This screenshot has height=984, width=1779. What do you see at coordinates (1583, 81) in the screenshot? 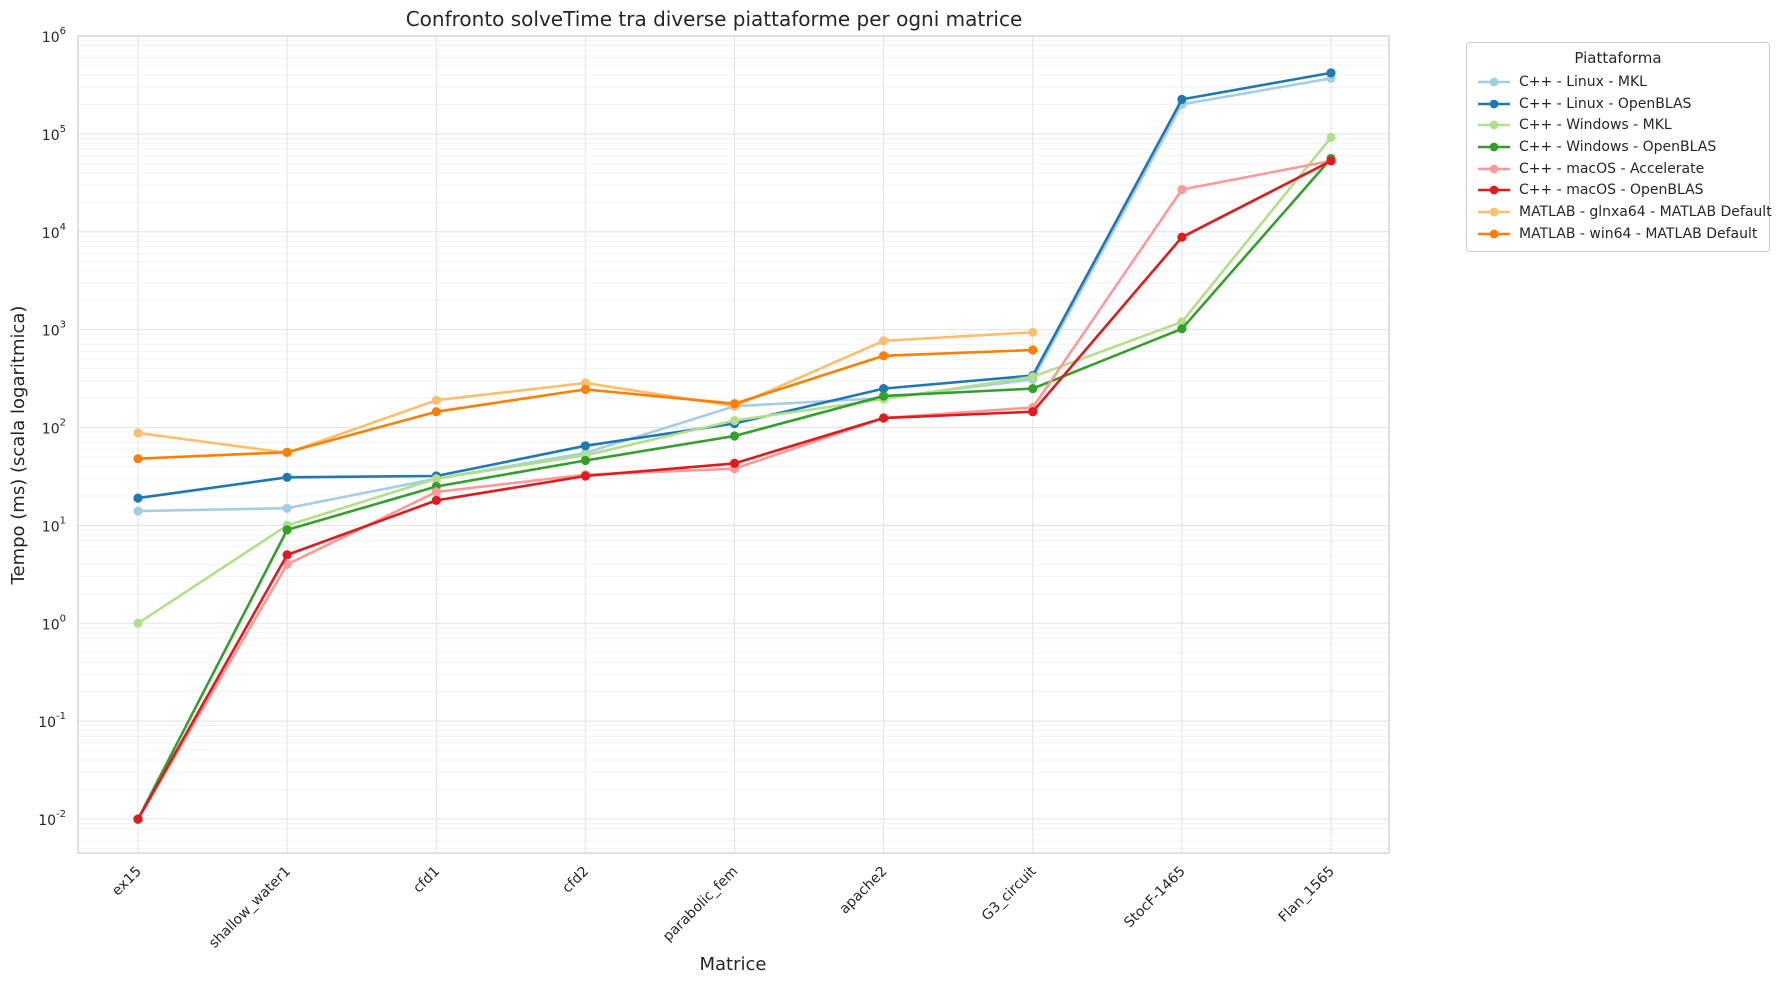
I see `legend-label: C++ - Linux - MKL` at bounding box center [1583, 81].